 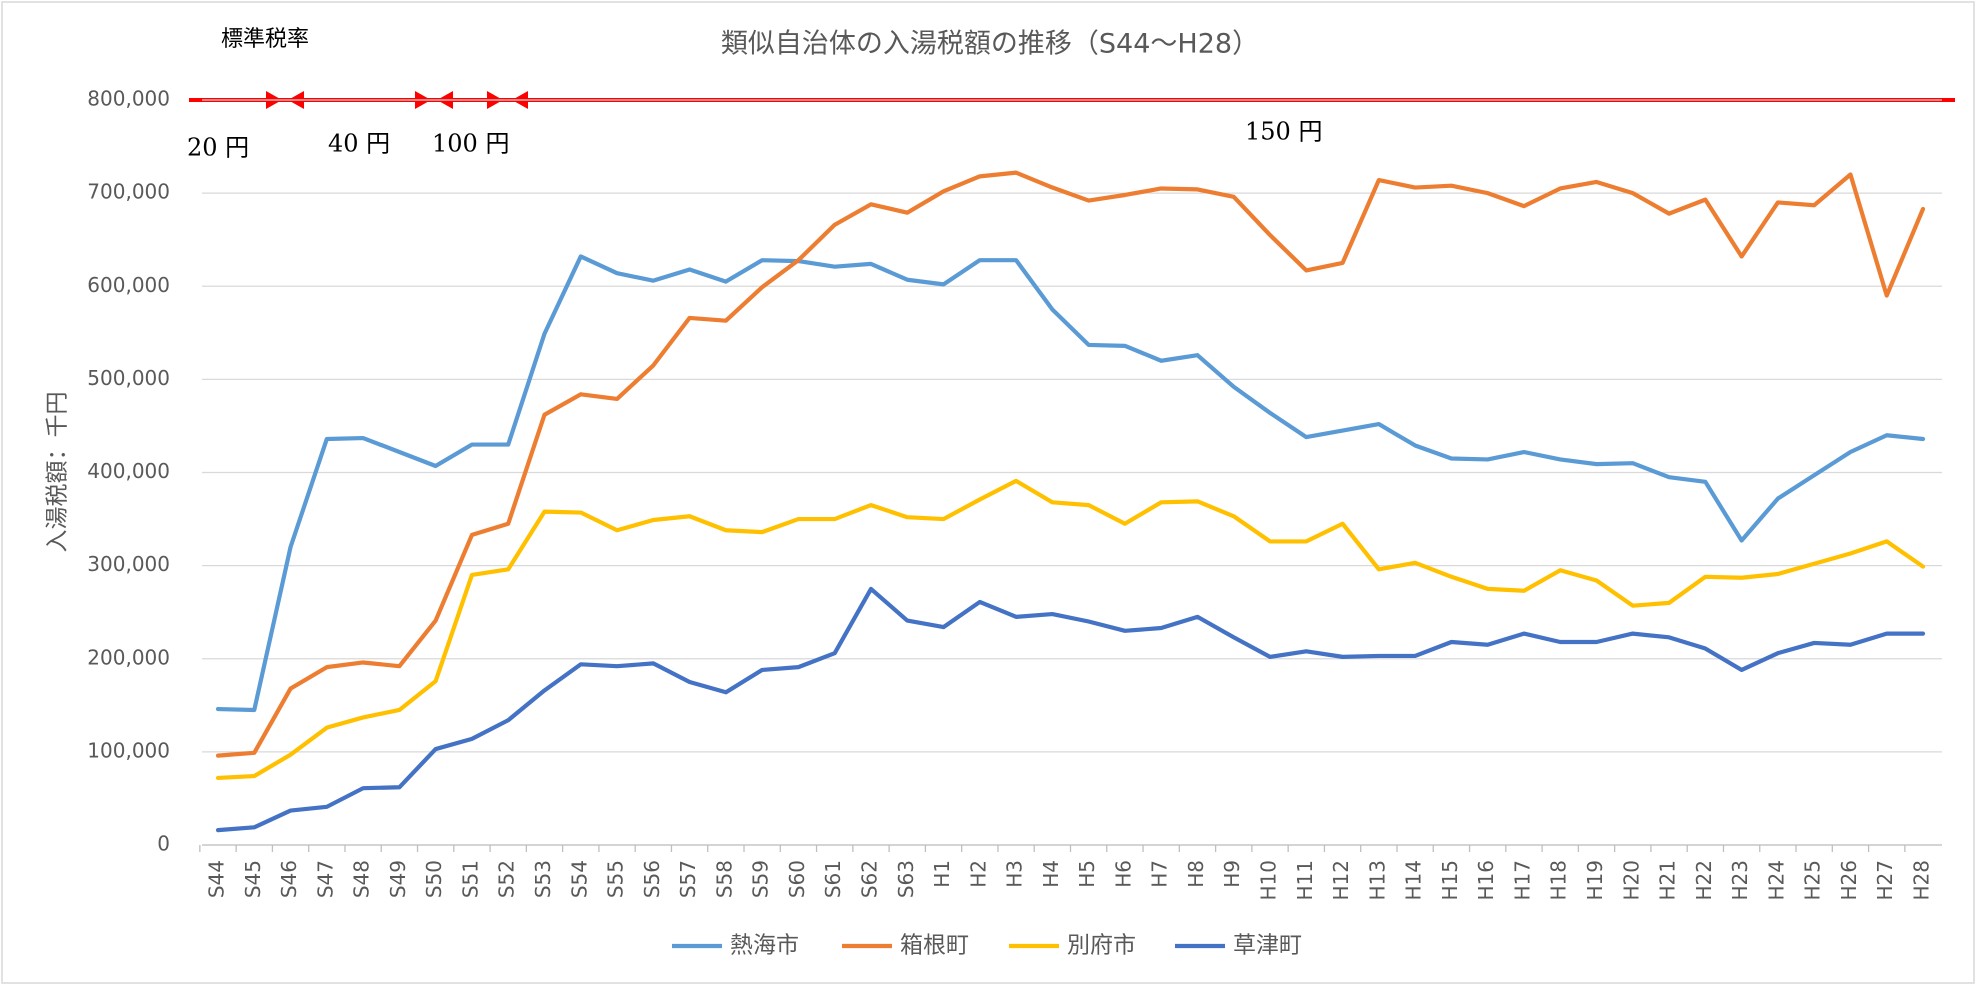 What do you see at coordinates (1668, 880) in the screenshot?
I see `x-tick-label: H21` at bounding box center [1668, 880].